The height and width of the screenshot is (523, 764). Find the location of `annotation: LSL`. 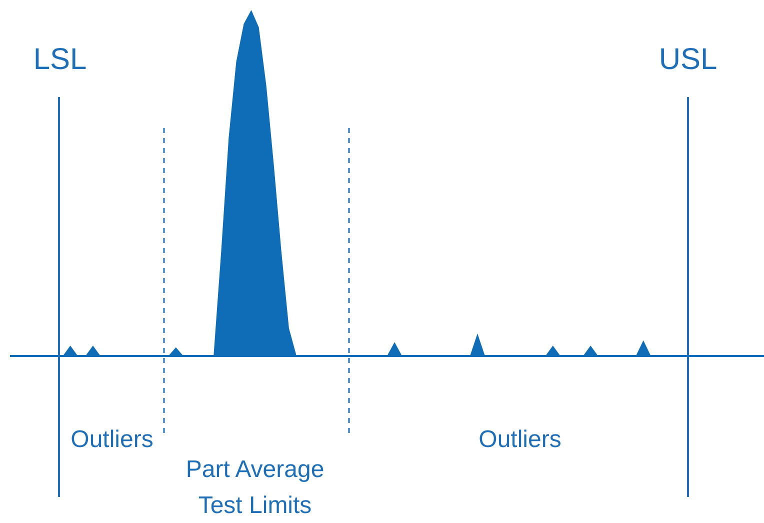

annotation: LSL is located at coordinates (60, 59).